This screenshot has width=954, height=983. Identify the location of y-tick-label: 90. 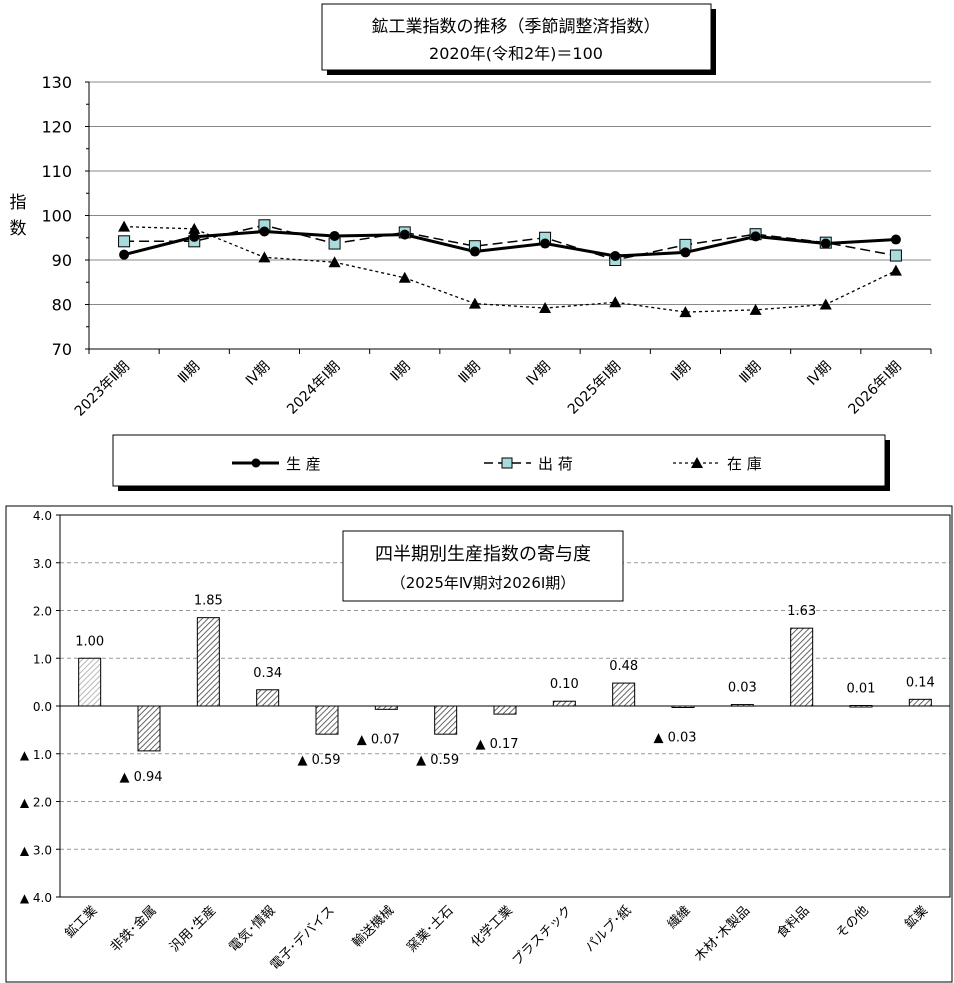
(62, 260).